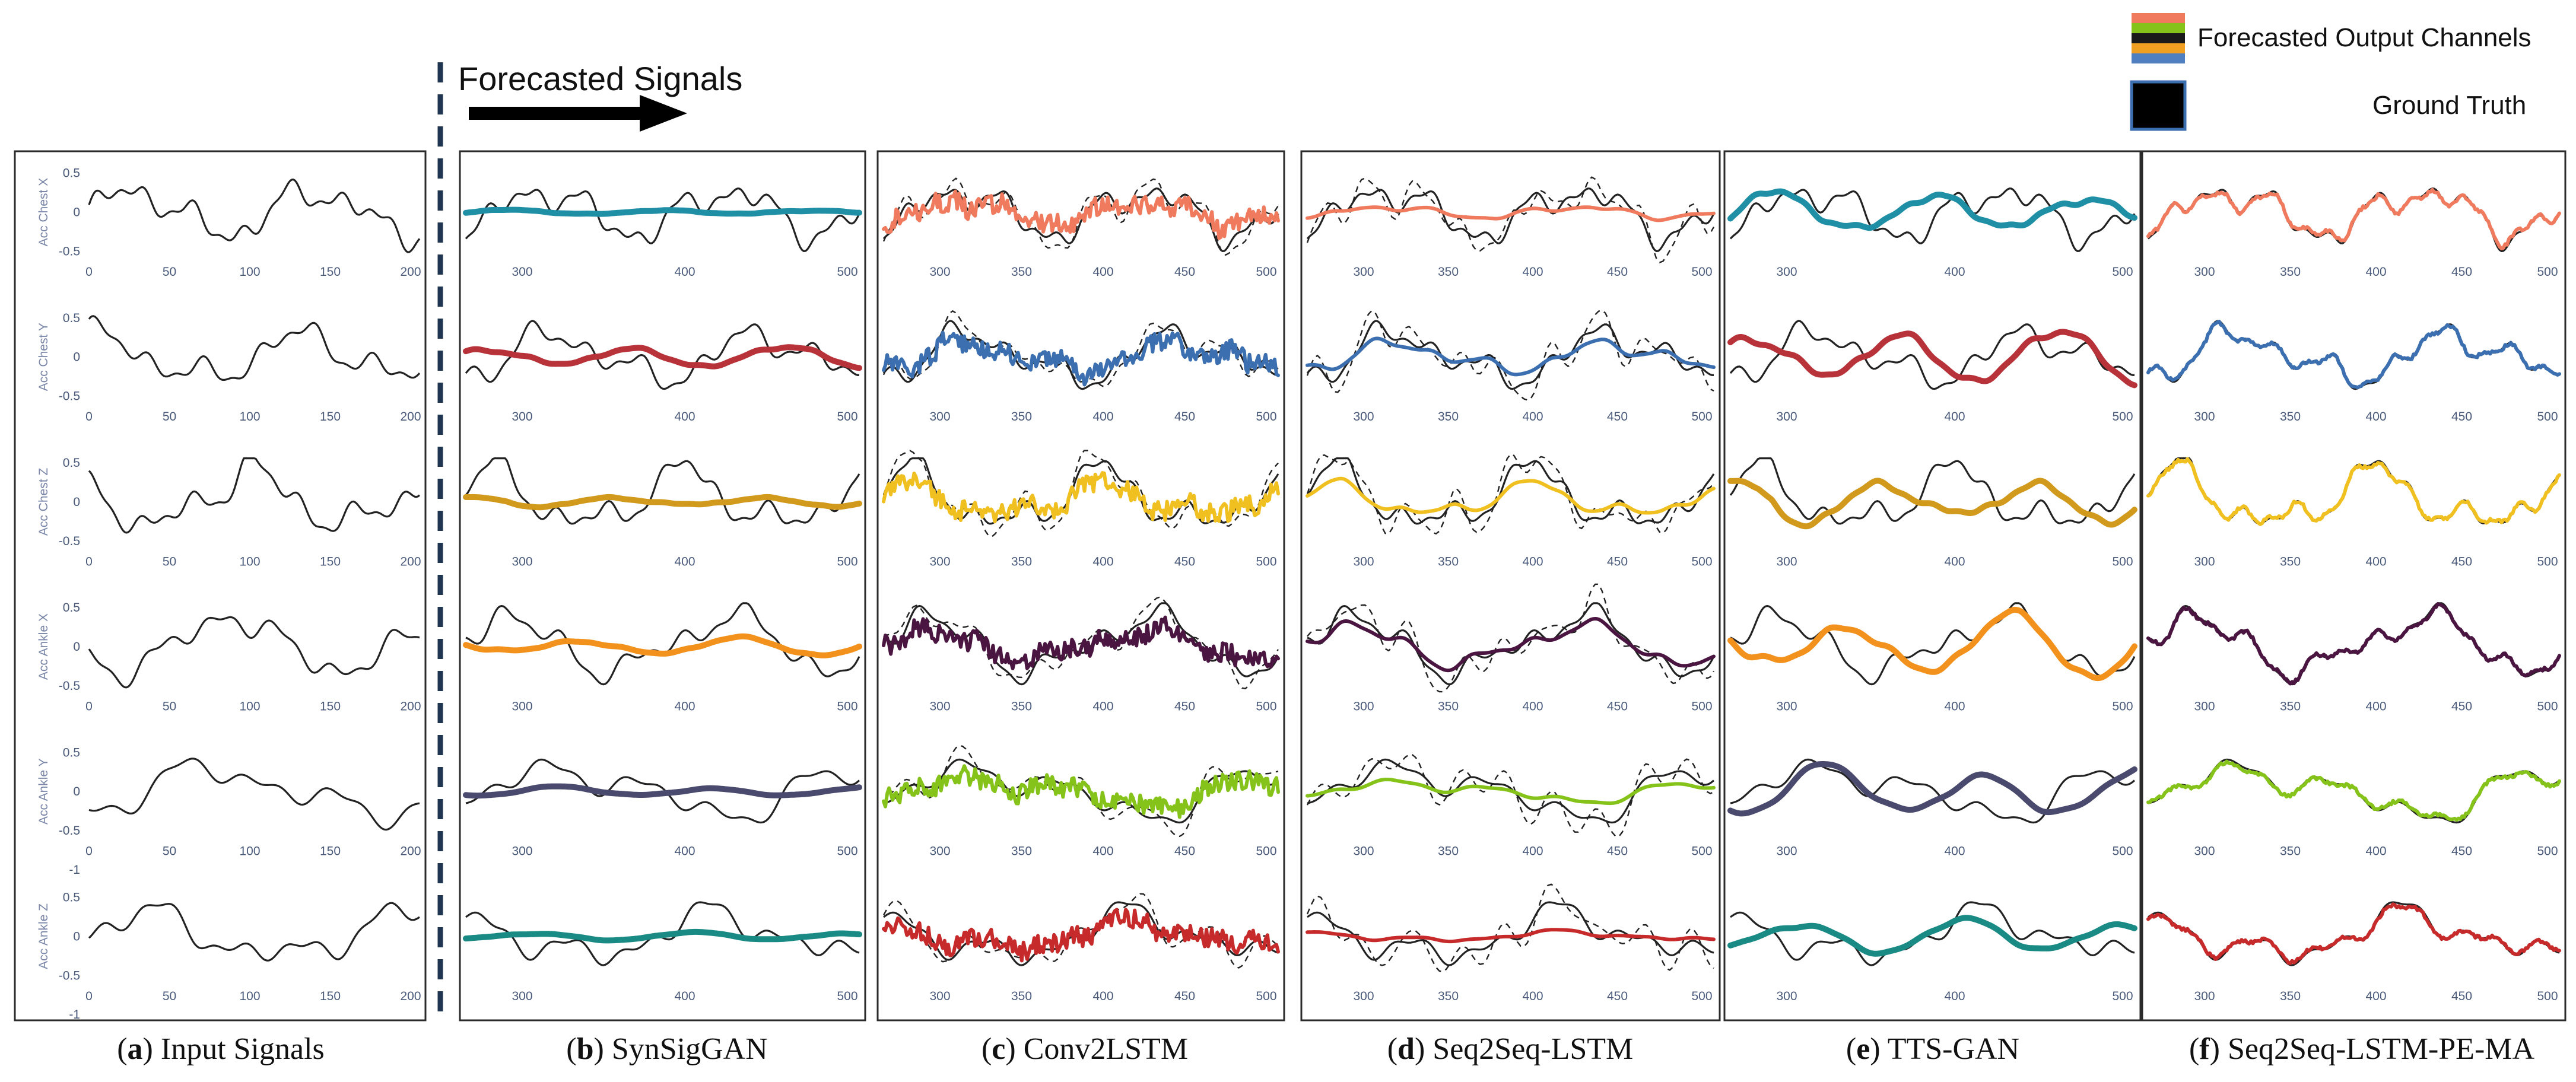 The height and width of the screenshot is (1082, 2576). I want to click on panel-d-row-3: 300 350 400 450 500, so click(1511, 510).